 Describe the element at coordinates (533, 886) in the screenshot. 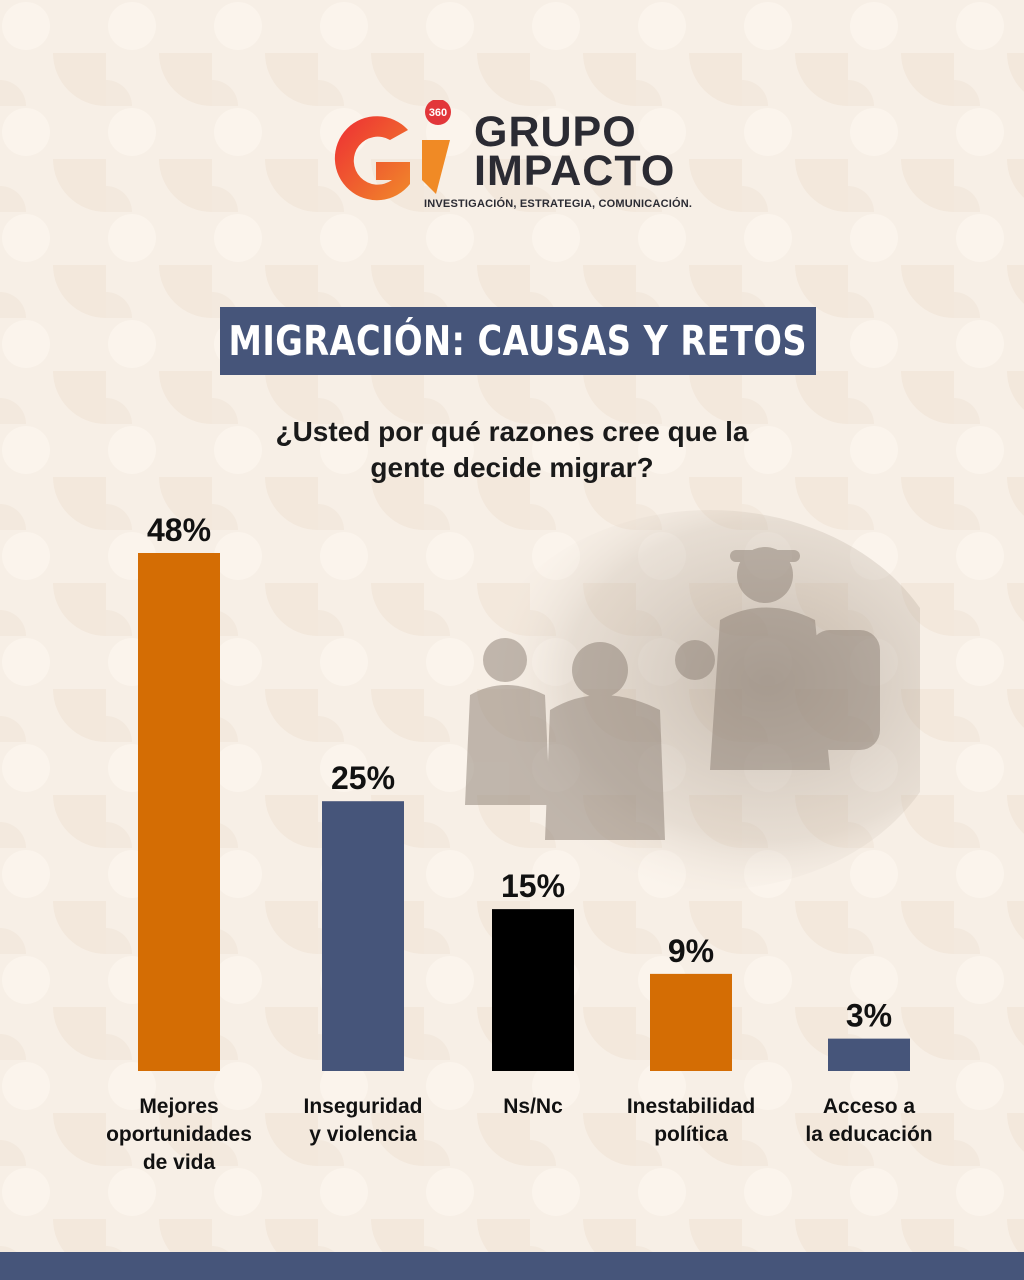

I see `data-label-3: 15%` at that location.